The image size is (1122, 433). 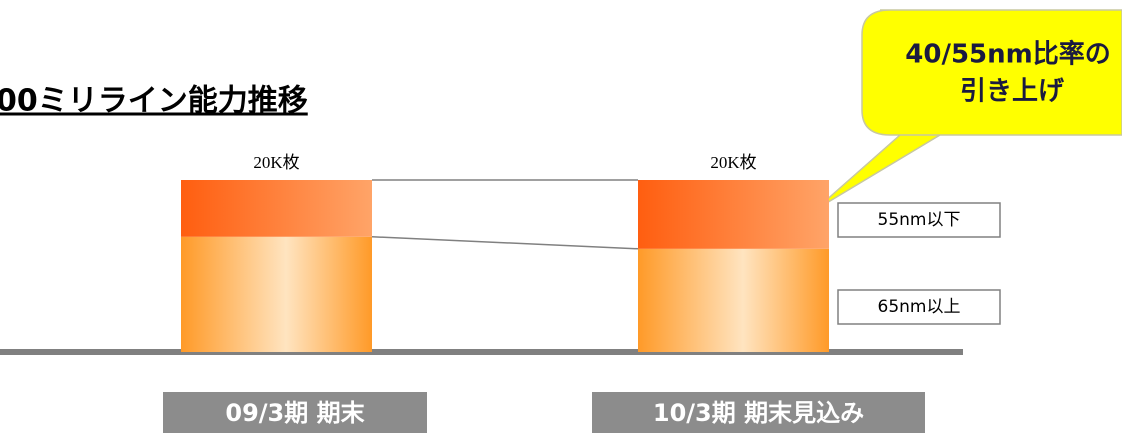 I want to click on category-label: 09/3期 期末, so click(x=295, y=413).